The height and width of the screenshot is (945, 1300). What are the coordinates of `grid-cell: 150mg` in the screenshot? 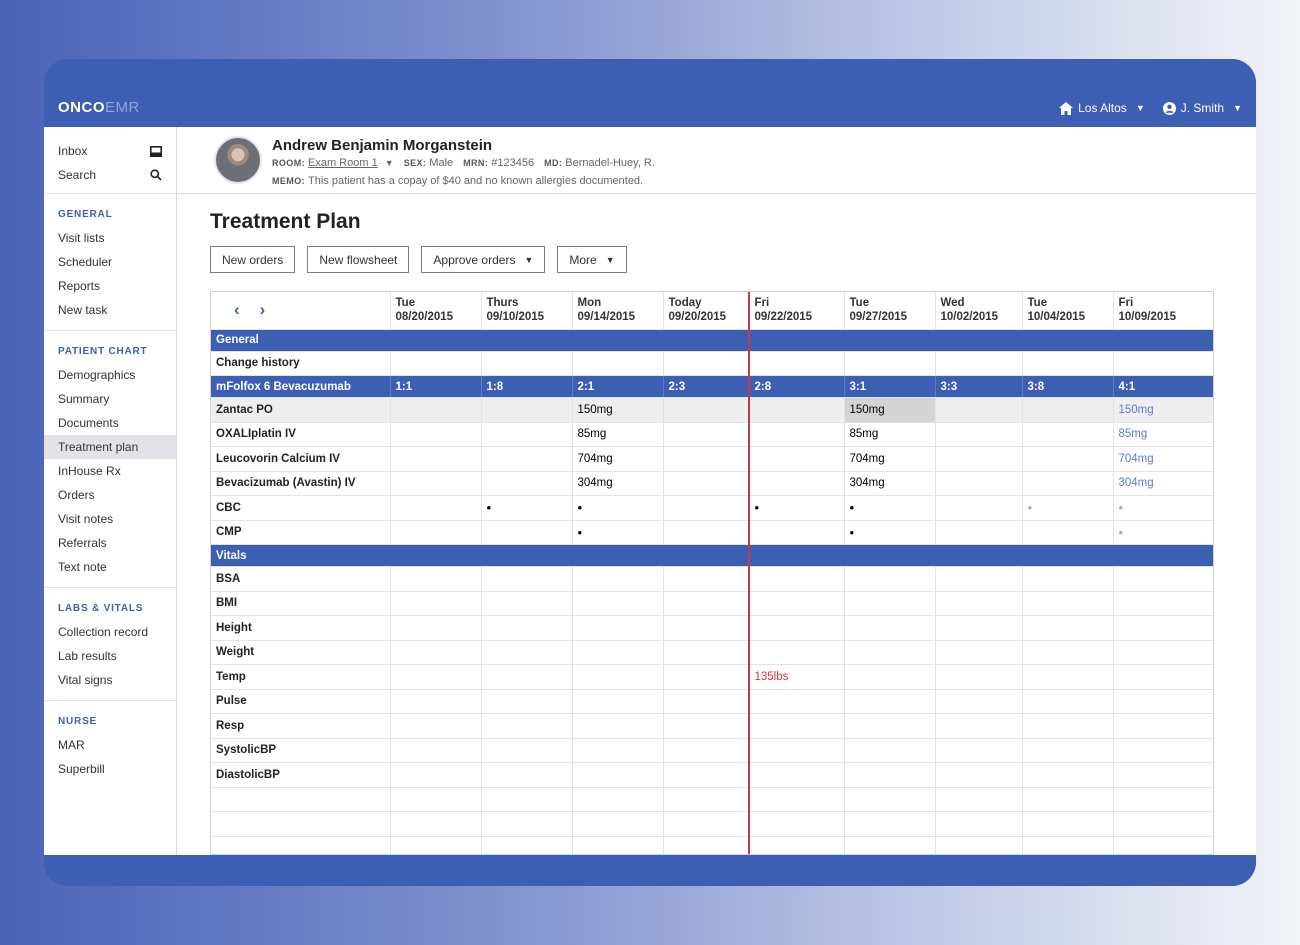 It's located at (618, 410).